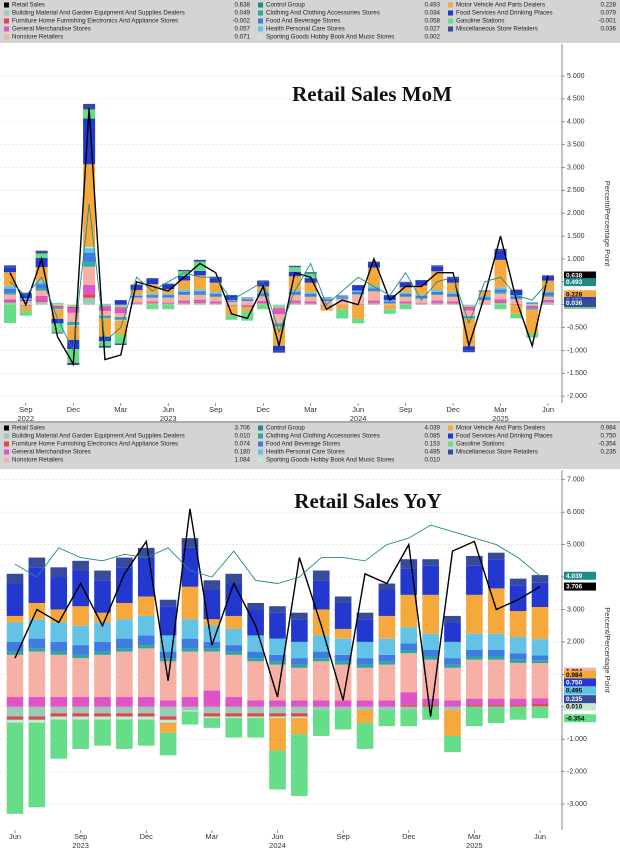 This screenshot has width=620, height=853. Describe the element at coordinates (504, 13) in the screenshot. I see `legend-label: Food Services And Drinking Places` at that location.